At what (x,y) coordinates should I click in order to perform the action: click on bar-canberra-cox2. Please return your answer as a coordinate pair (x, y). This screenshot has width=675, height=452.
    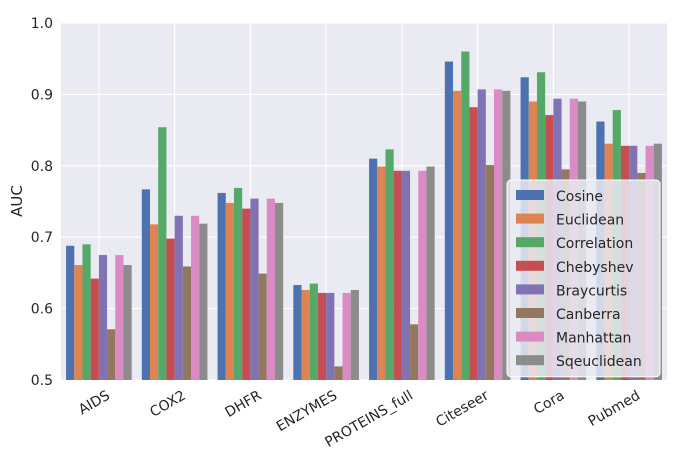
    Looking at the image, I should click on (187, 323).